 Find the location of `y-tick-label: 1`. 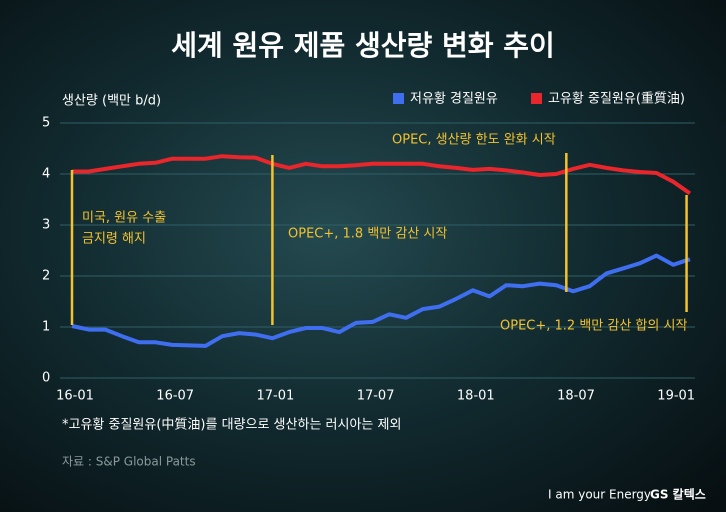

y-tick-label: 1 is located at coordinates (46, 327).